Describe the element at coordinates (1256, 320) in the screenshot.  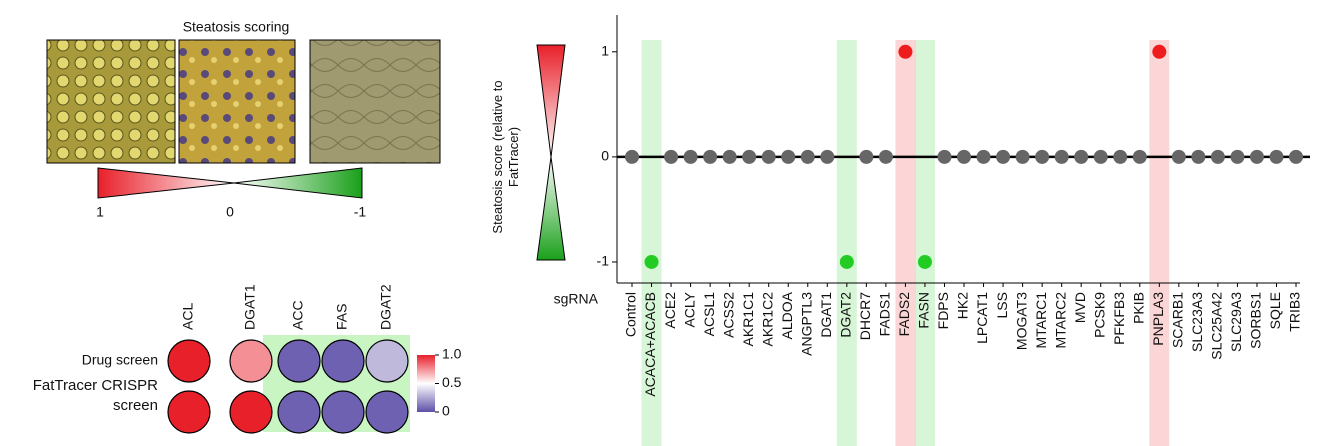
I see `x-tick-label: SORBS1` at that location.